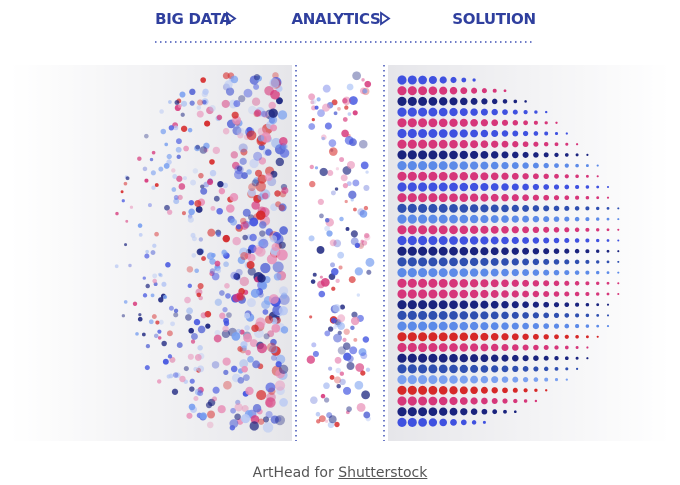 The height and width of the screenshot is (485, 680). Describe the element at coordinates (383, 473) in the screenshot. I see `source-link: Shutterstock` at that location.